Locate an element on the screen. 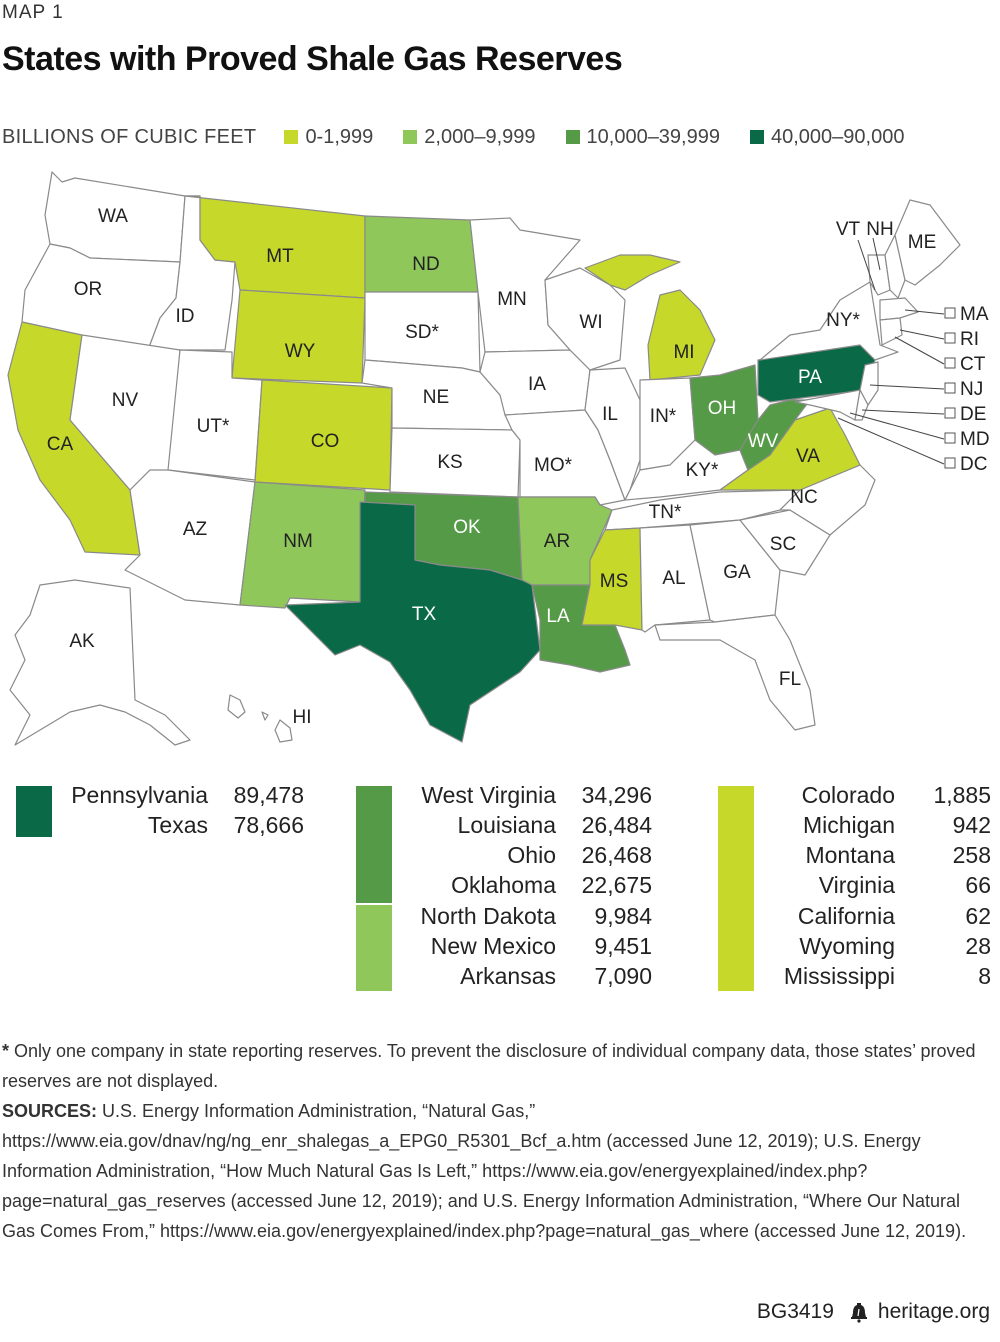 This screenshot has width=1000, height=1342. state-NY is located at coordinates (829, 321).